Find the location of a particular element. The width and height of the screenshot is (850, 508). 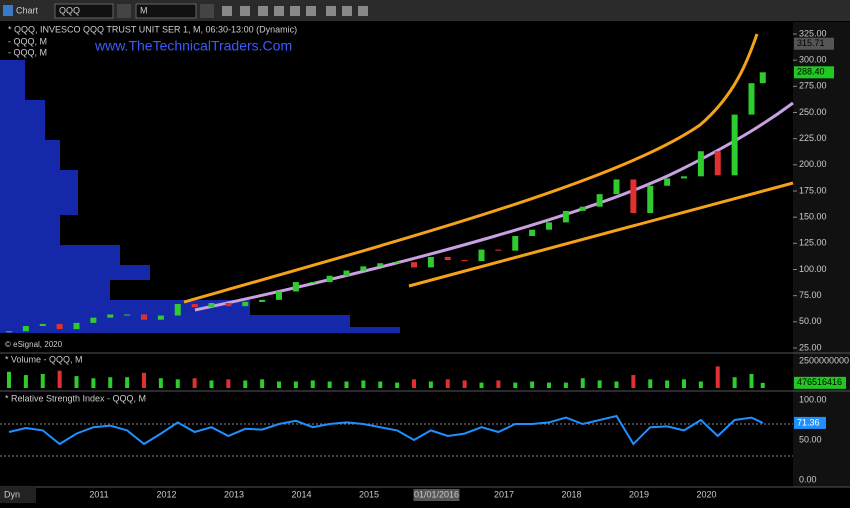

chart-icon is located at coordinates (8, 10).